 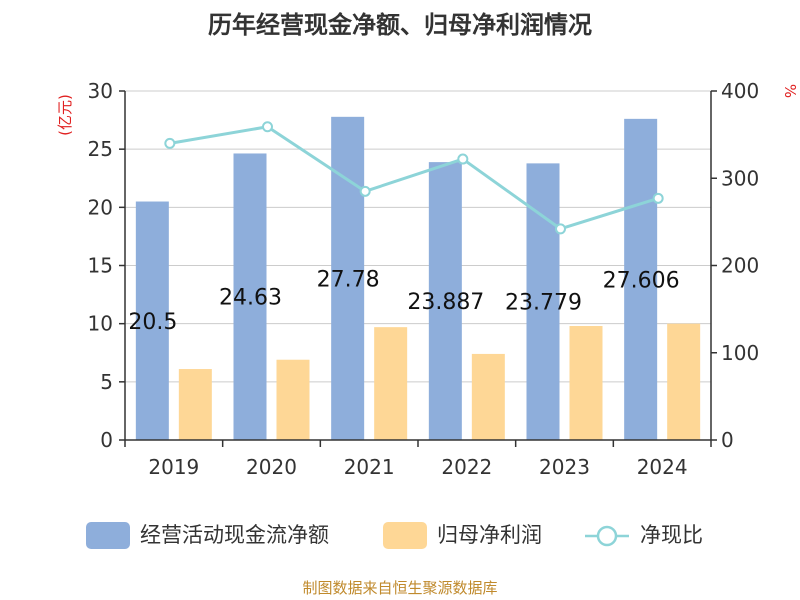 I want to click on y-tick-label: 0, so click(x=106, y=440).